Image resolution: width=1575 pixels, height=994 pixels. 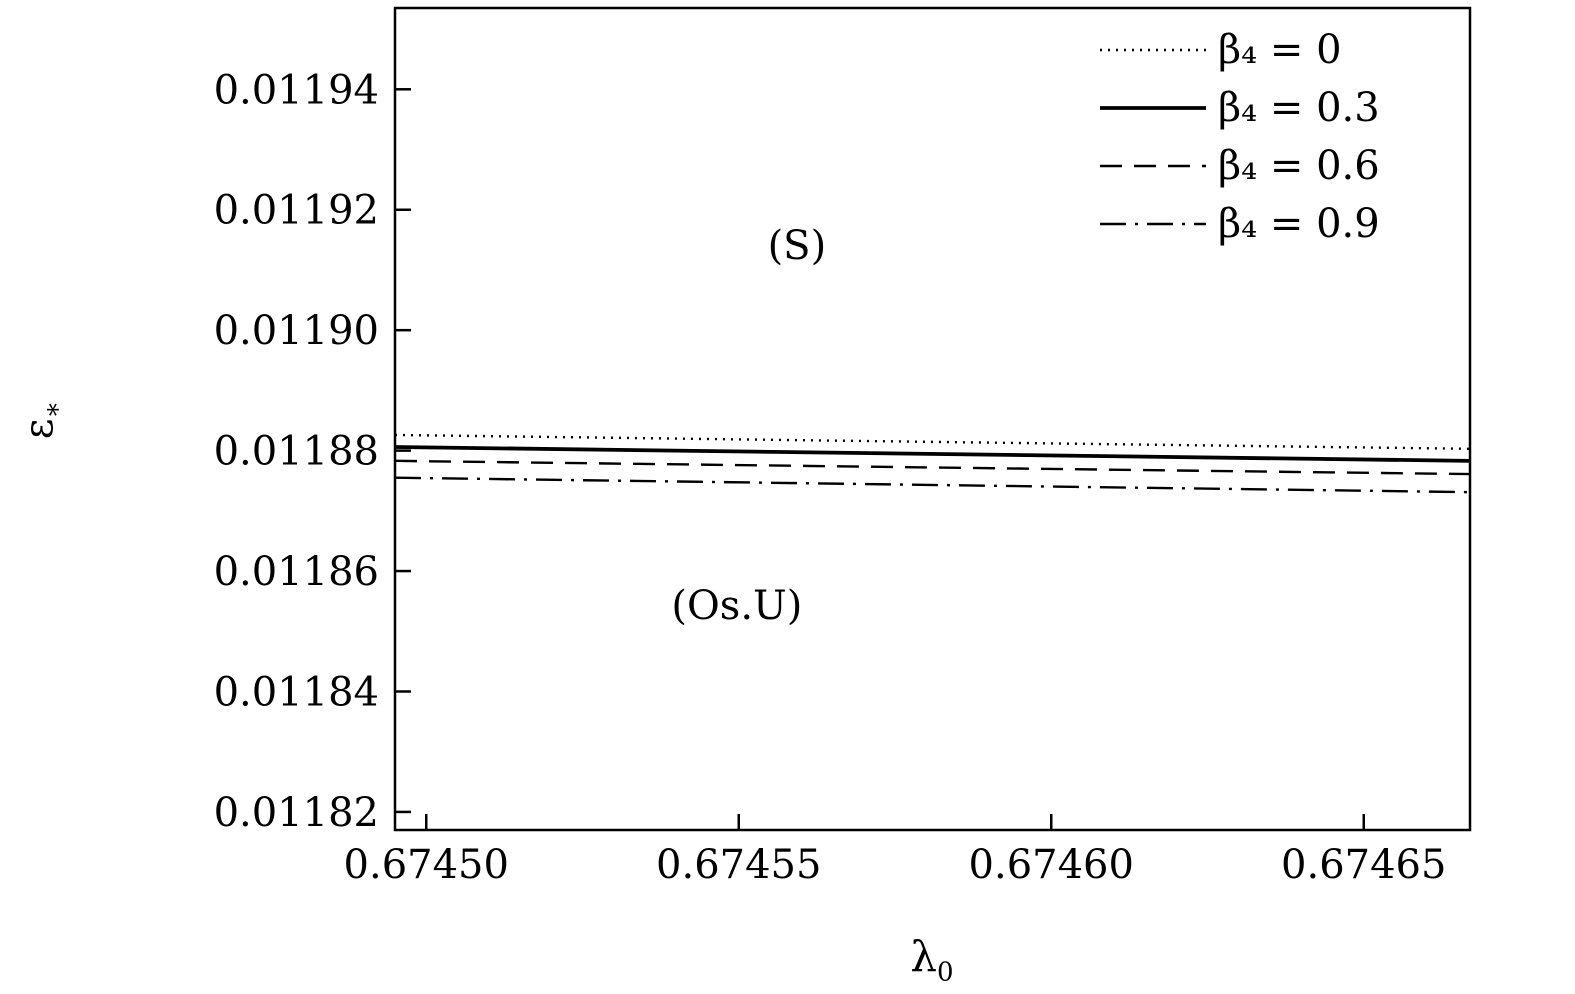 I want to click on y-tick-label: 0.01186, so click(x=296, y=572).